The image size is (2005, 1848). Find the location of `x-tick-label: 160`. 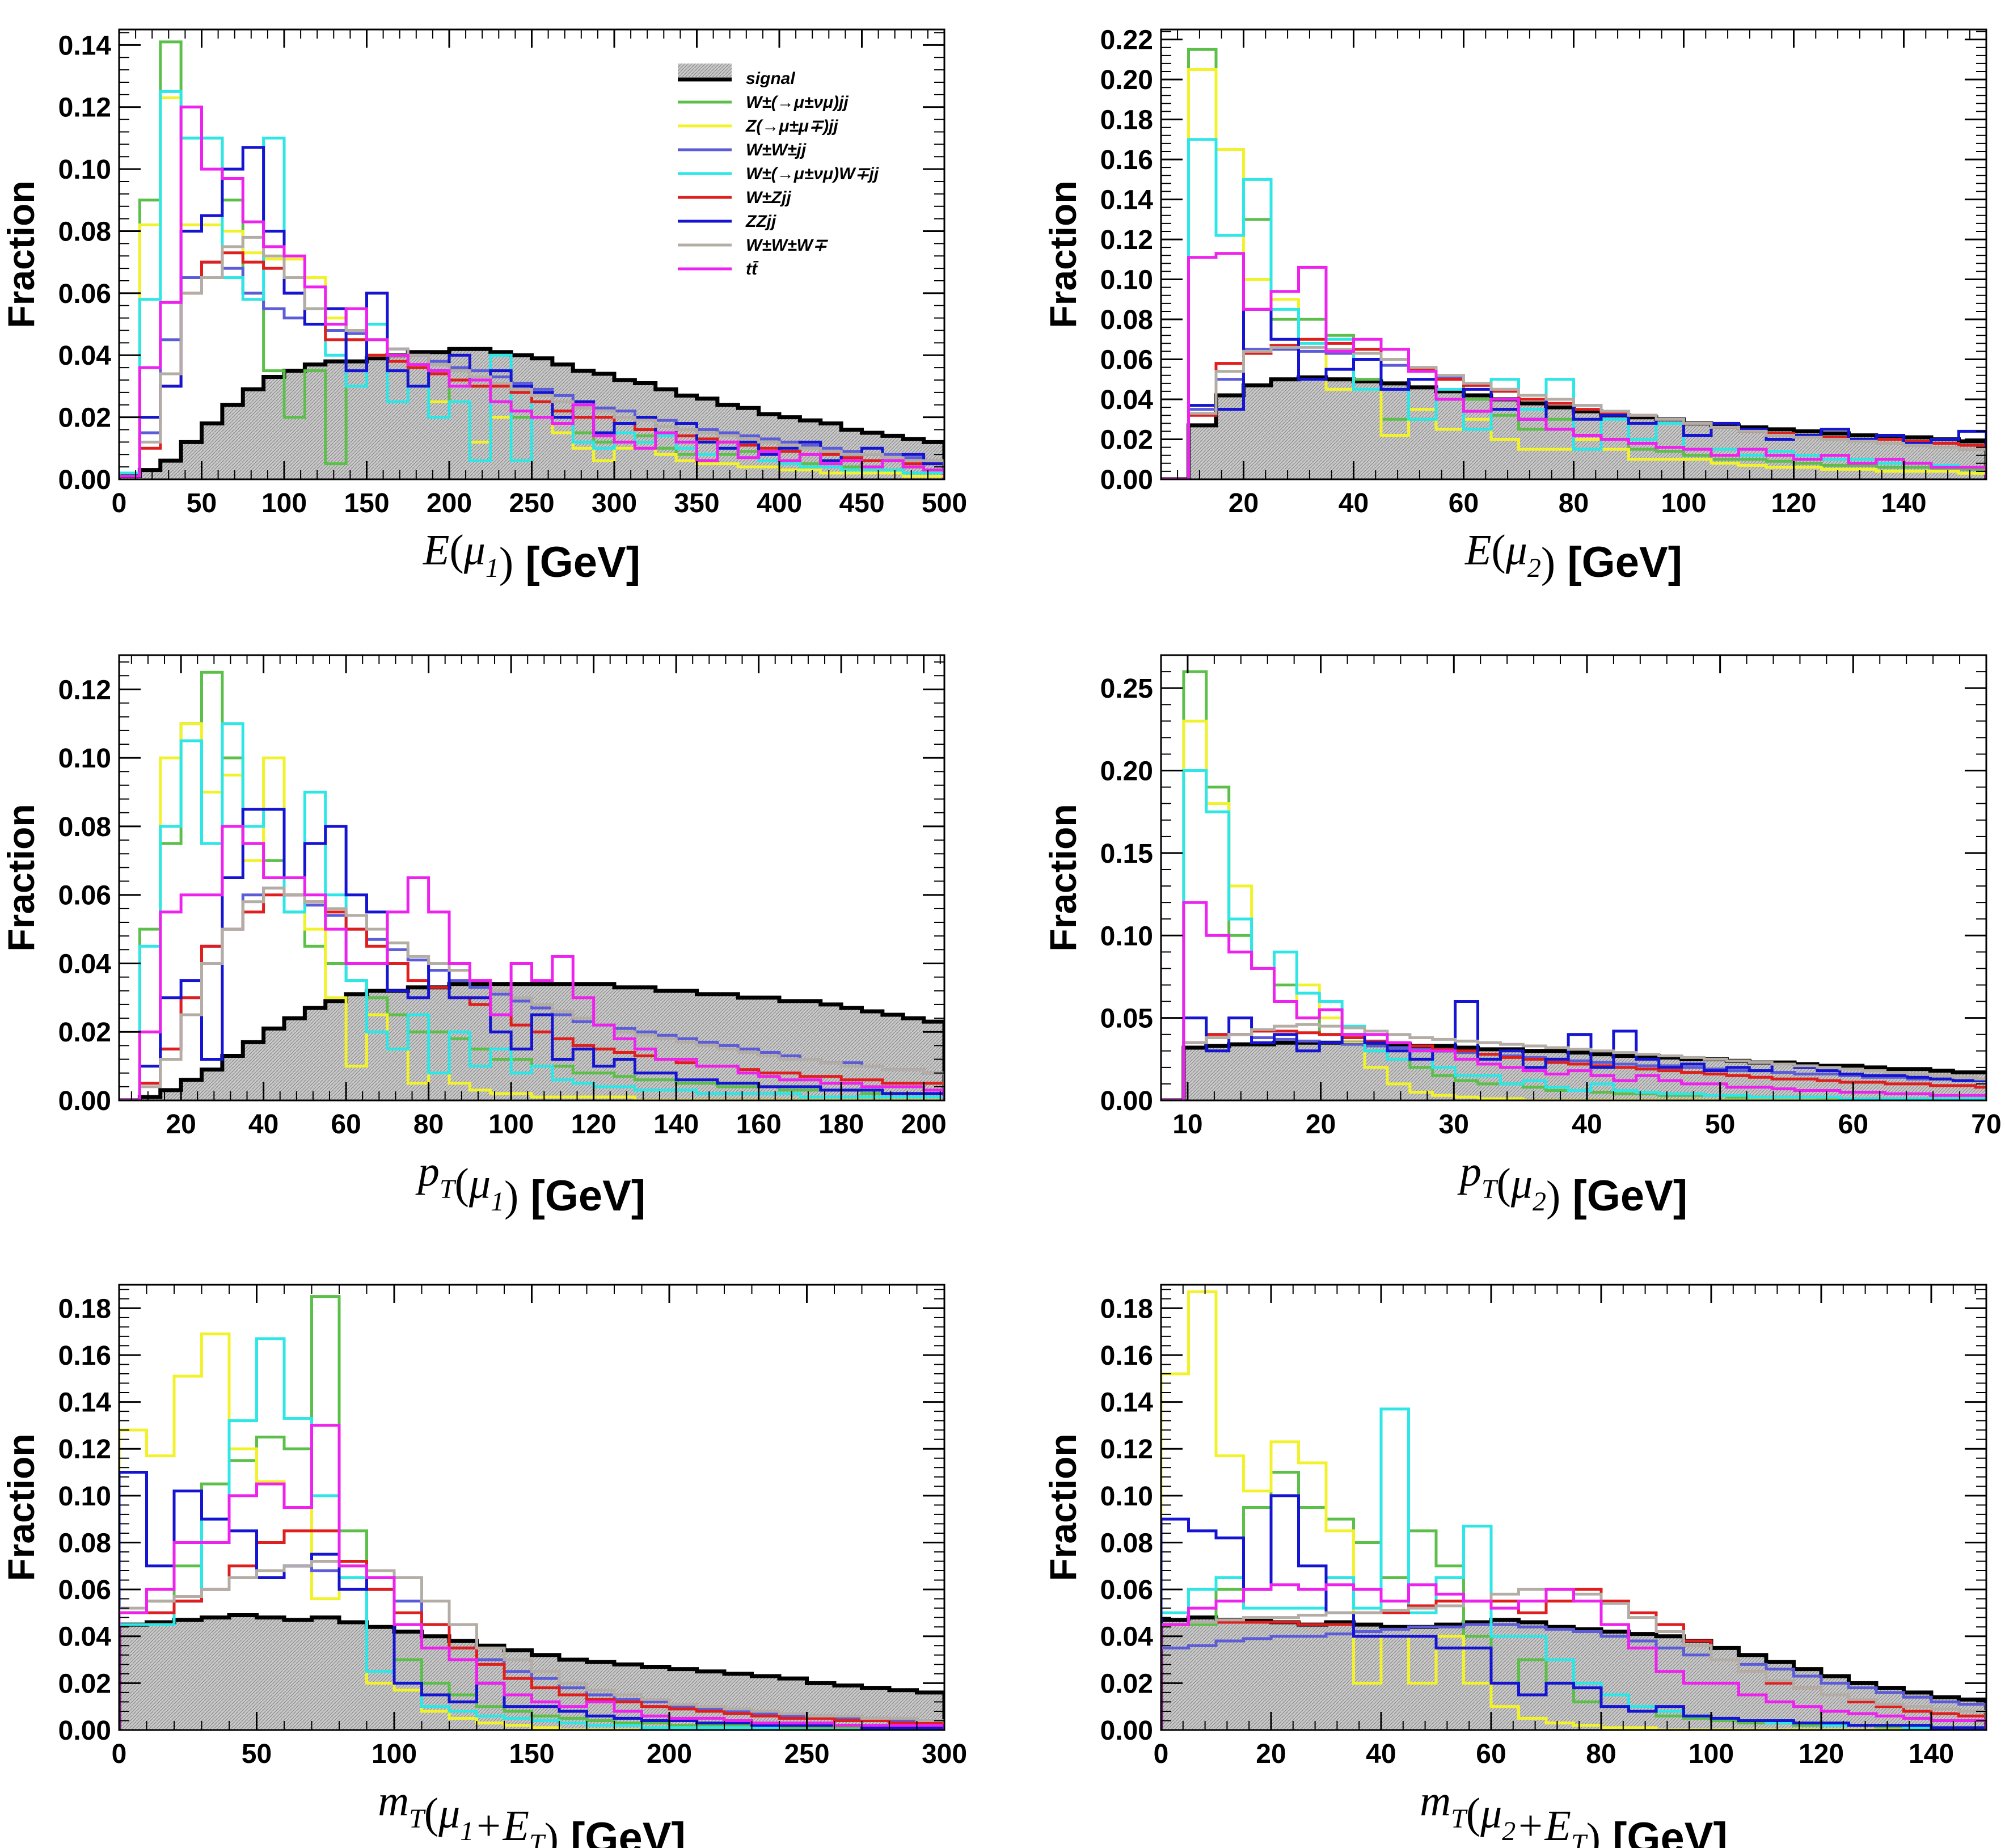

x-tick-label: 160 is located at coordinates (759, 1124).